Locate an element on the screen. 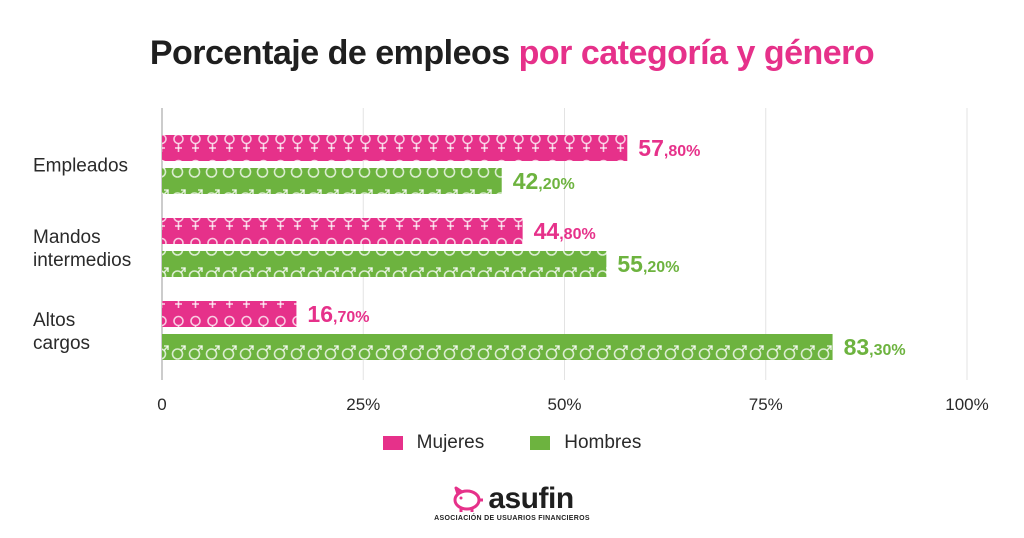 The width and height of the screenshot is (1024, 538). legend-item-hombres: Hombres is located at coordinates (585, 443).